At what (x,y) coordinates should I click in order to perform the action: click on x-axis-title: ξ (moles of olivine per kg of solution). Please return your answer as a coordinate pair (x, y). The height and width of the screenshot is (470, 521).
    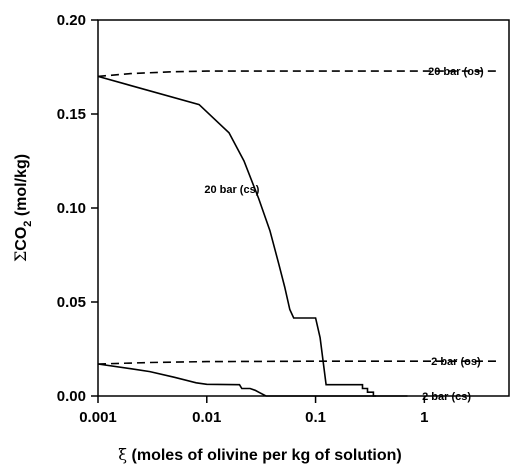
    Looking at the image, I should click on (260, 454).